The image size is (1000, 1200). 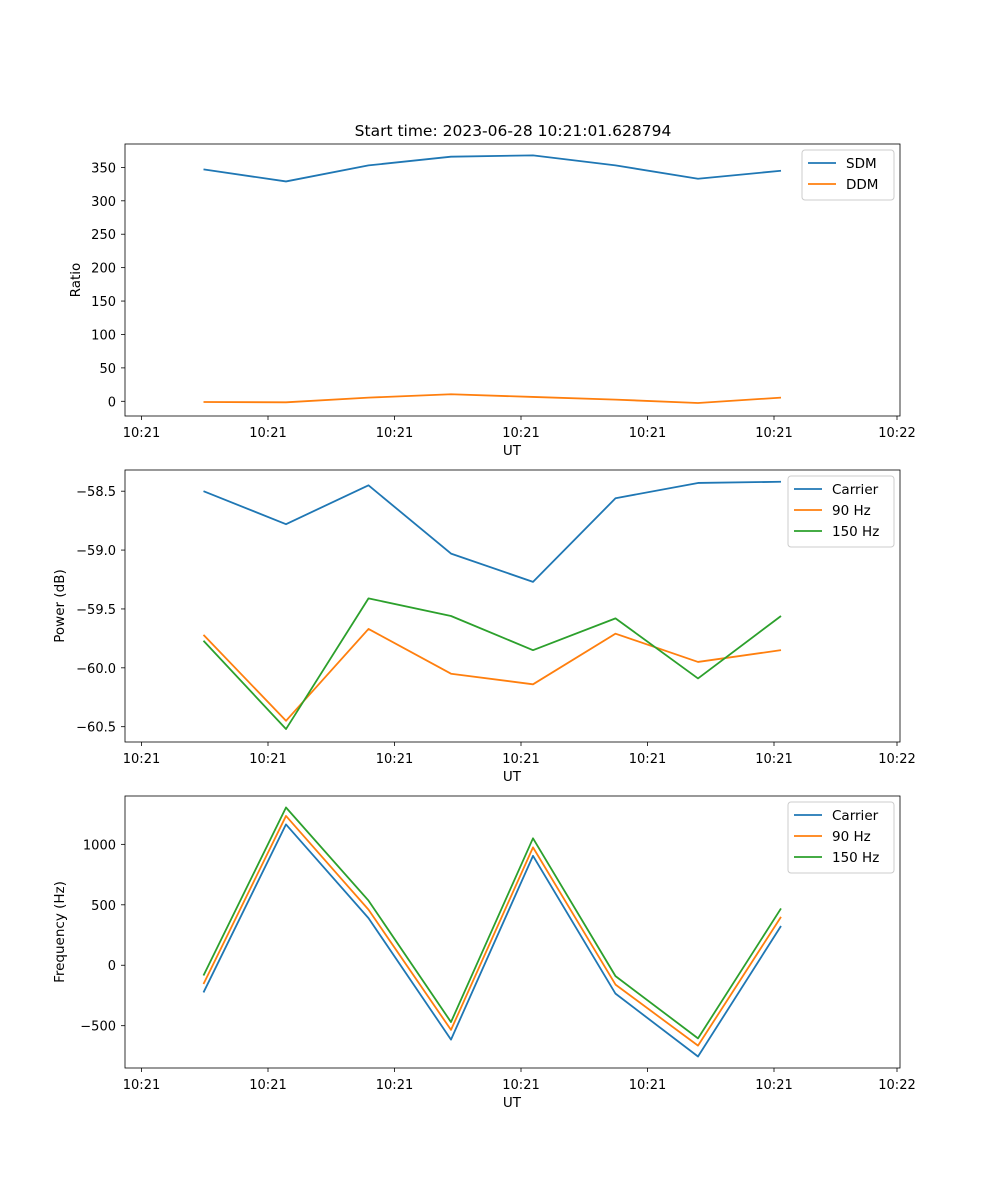 What do you see at coordinates (76, 280) in the screenshot?
I see `y-axis-label: Ratio` at bounding box center [76, 280].